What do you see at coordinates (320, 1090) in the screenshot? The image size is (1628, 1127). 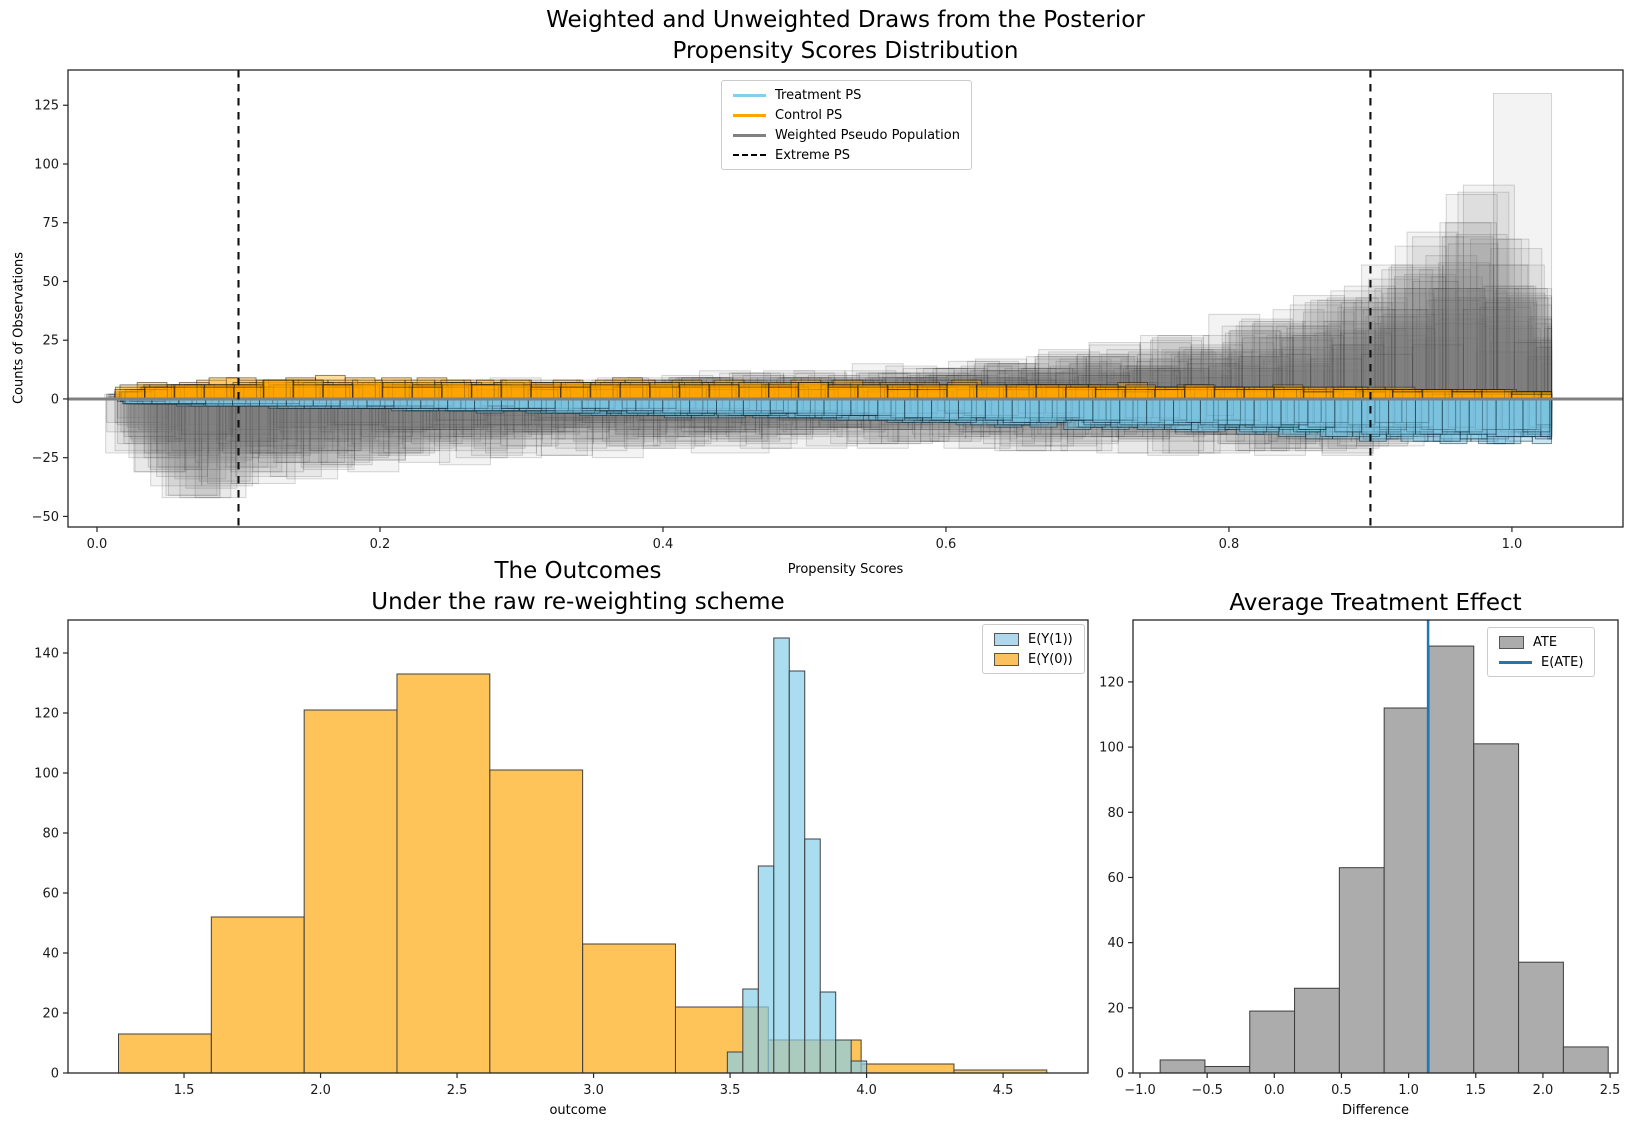 I see `x-tick-label: 2.0` at bounding box center [320, 1090].